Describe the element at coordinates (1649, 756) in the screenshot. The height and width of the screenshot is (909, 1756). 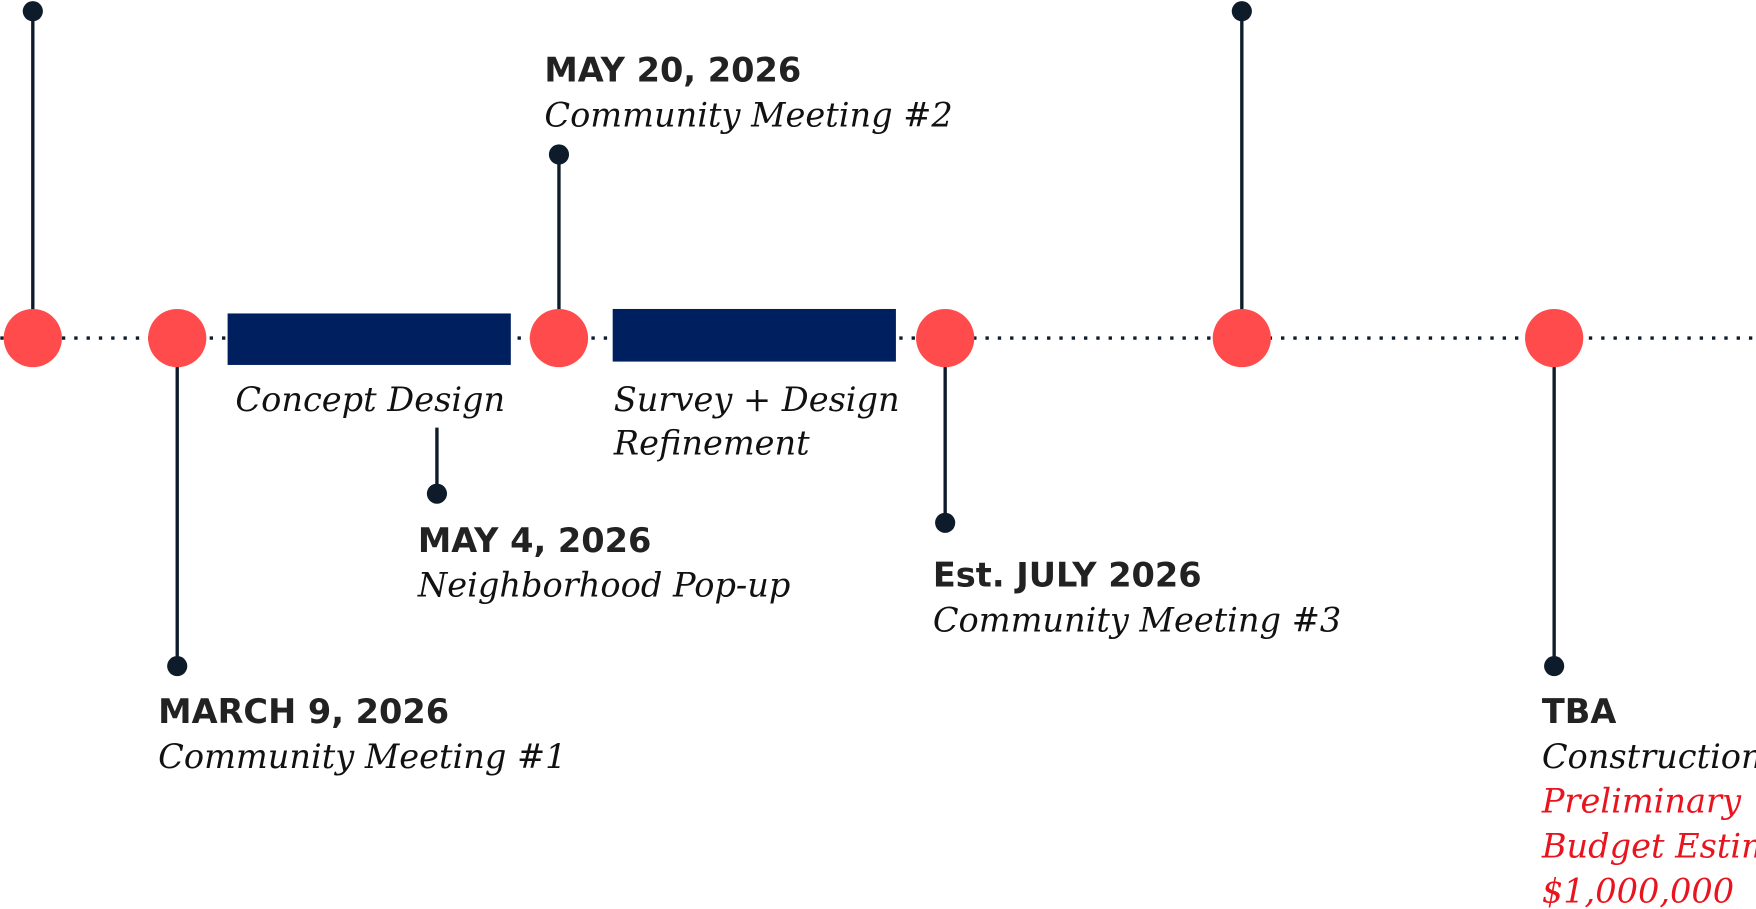
I see `event-label: Construction` at that location.